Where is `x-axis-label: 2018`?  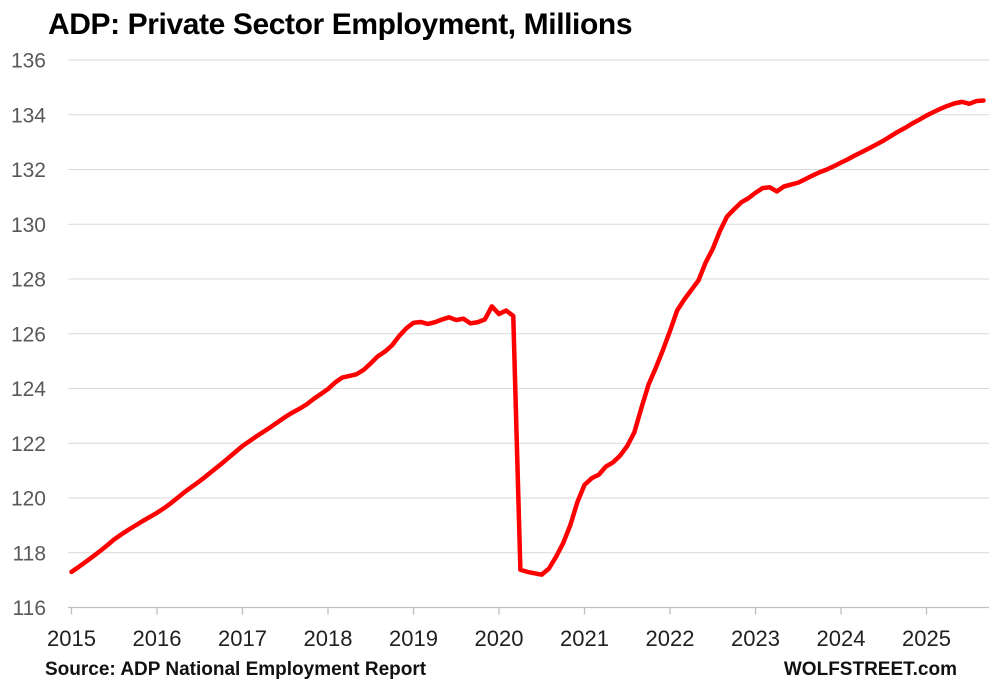 x-axis-label: 2018 is located at coordinates (328, 638).